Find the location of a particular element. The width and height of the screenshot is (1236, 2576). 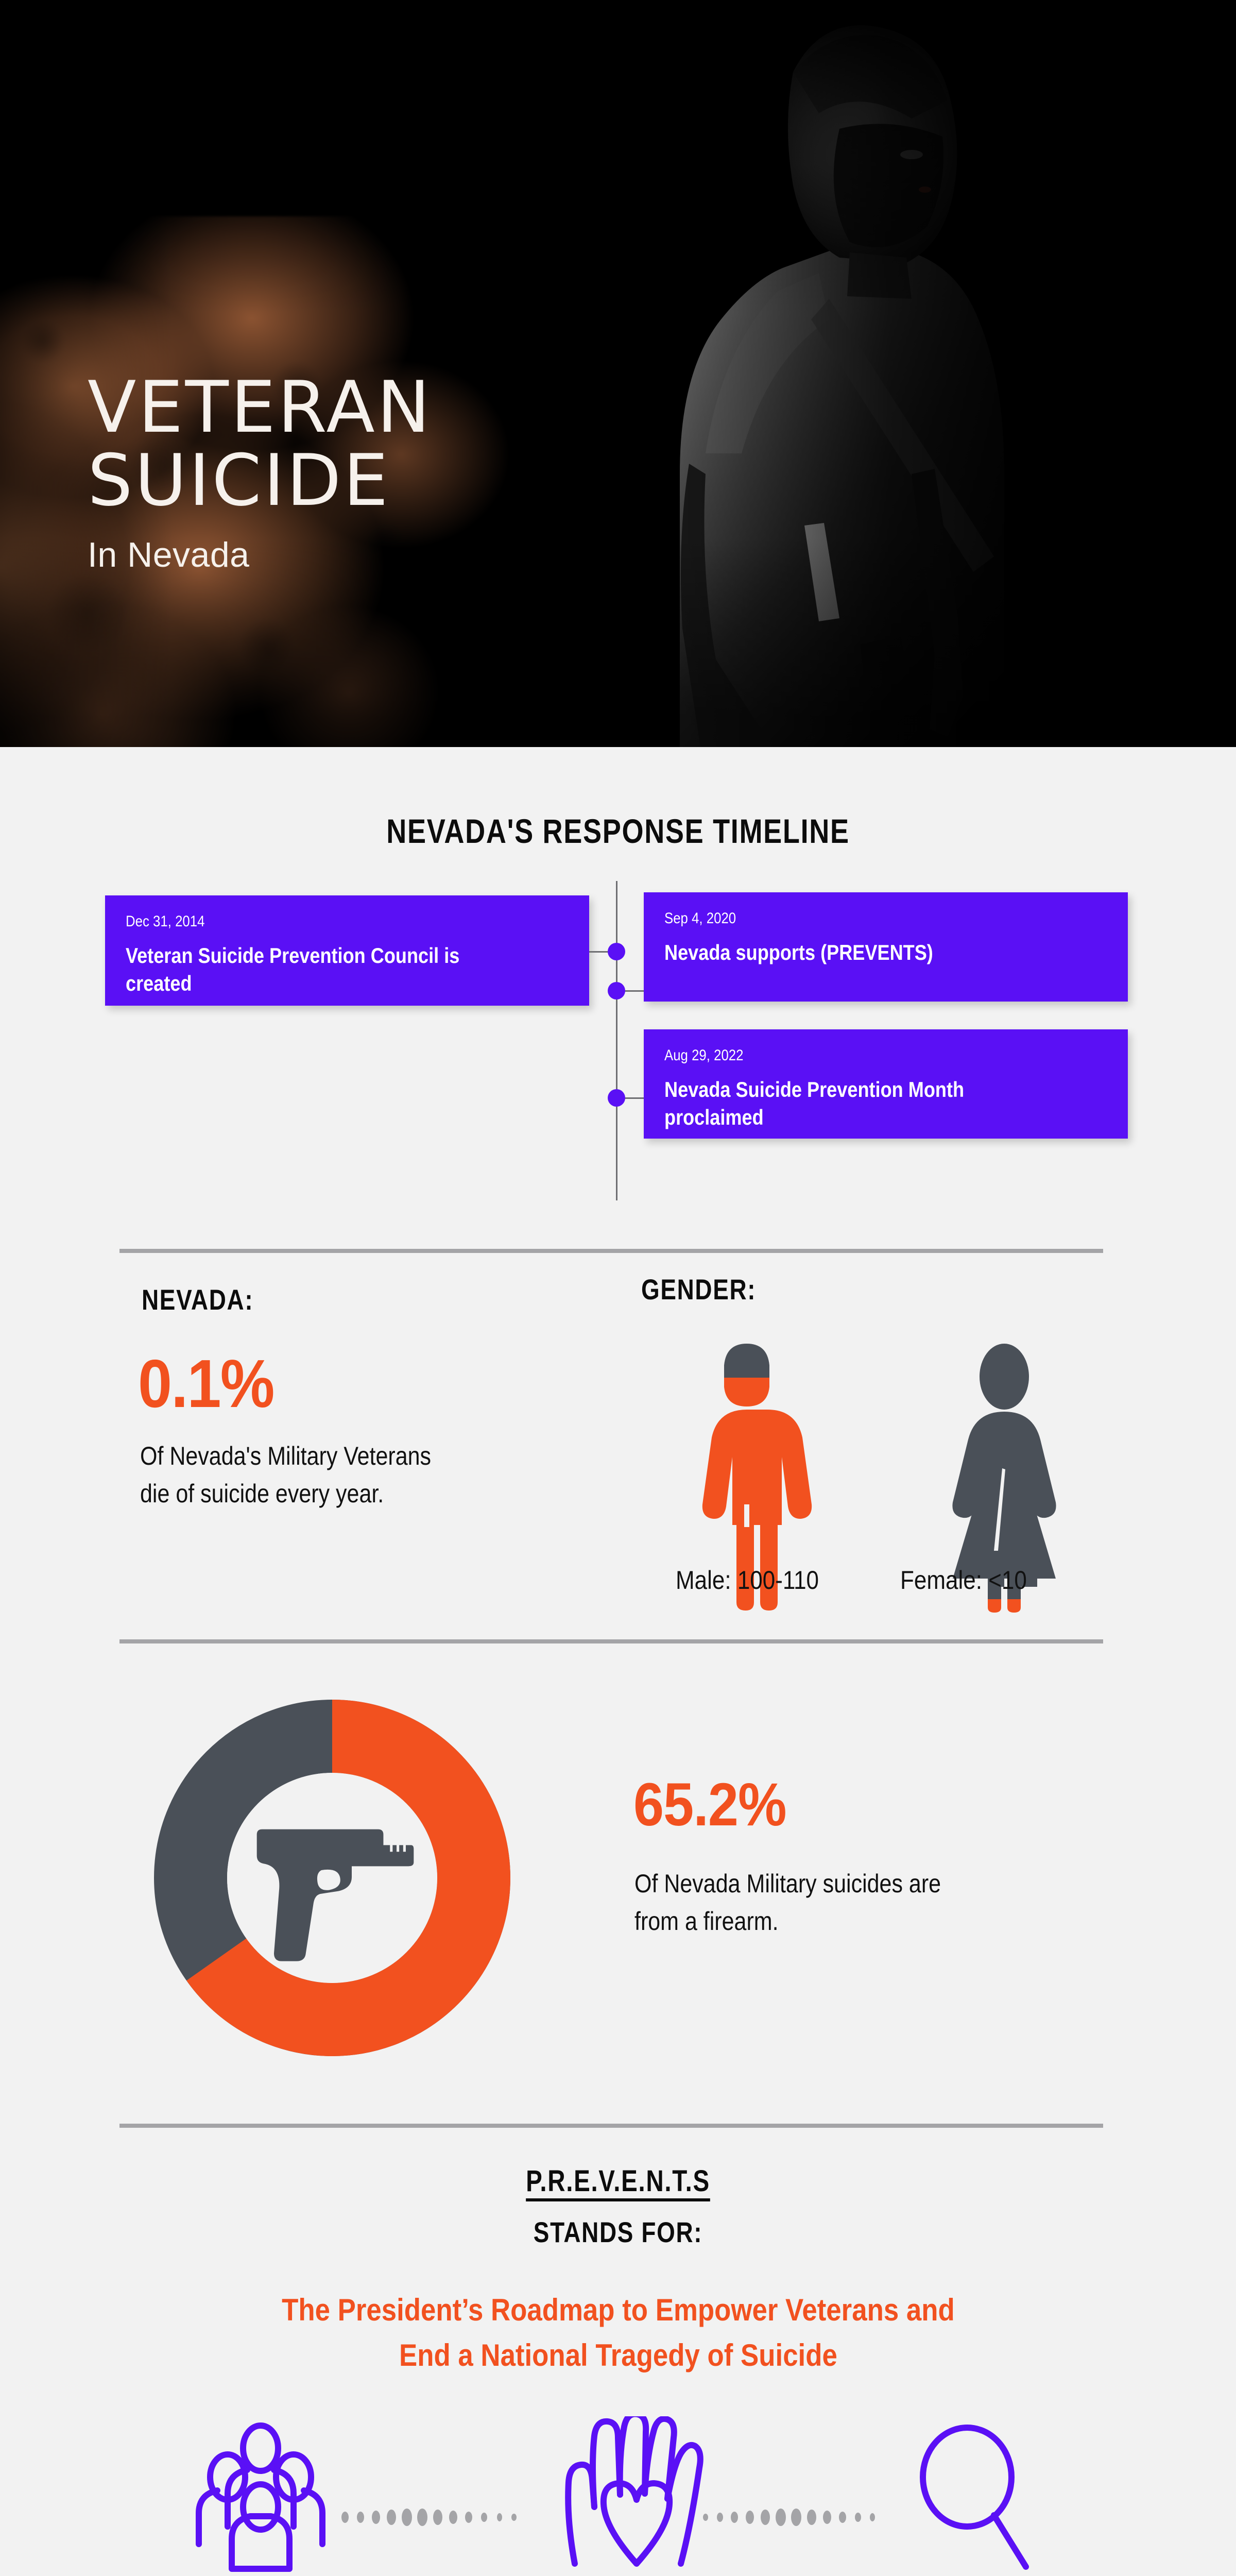

dotted-connector-left is located at coordinates (429, 2517).